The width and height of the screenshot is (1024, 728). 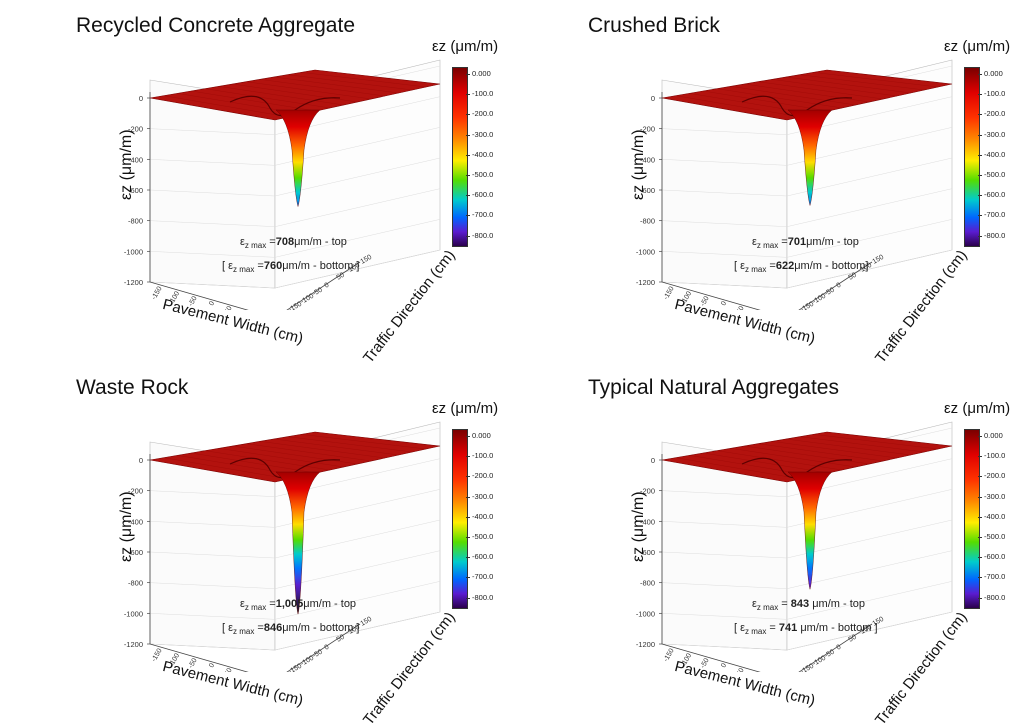 I want to click on strain-value: 741, so click(x=788, y=628).